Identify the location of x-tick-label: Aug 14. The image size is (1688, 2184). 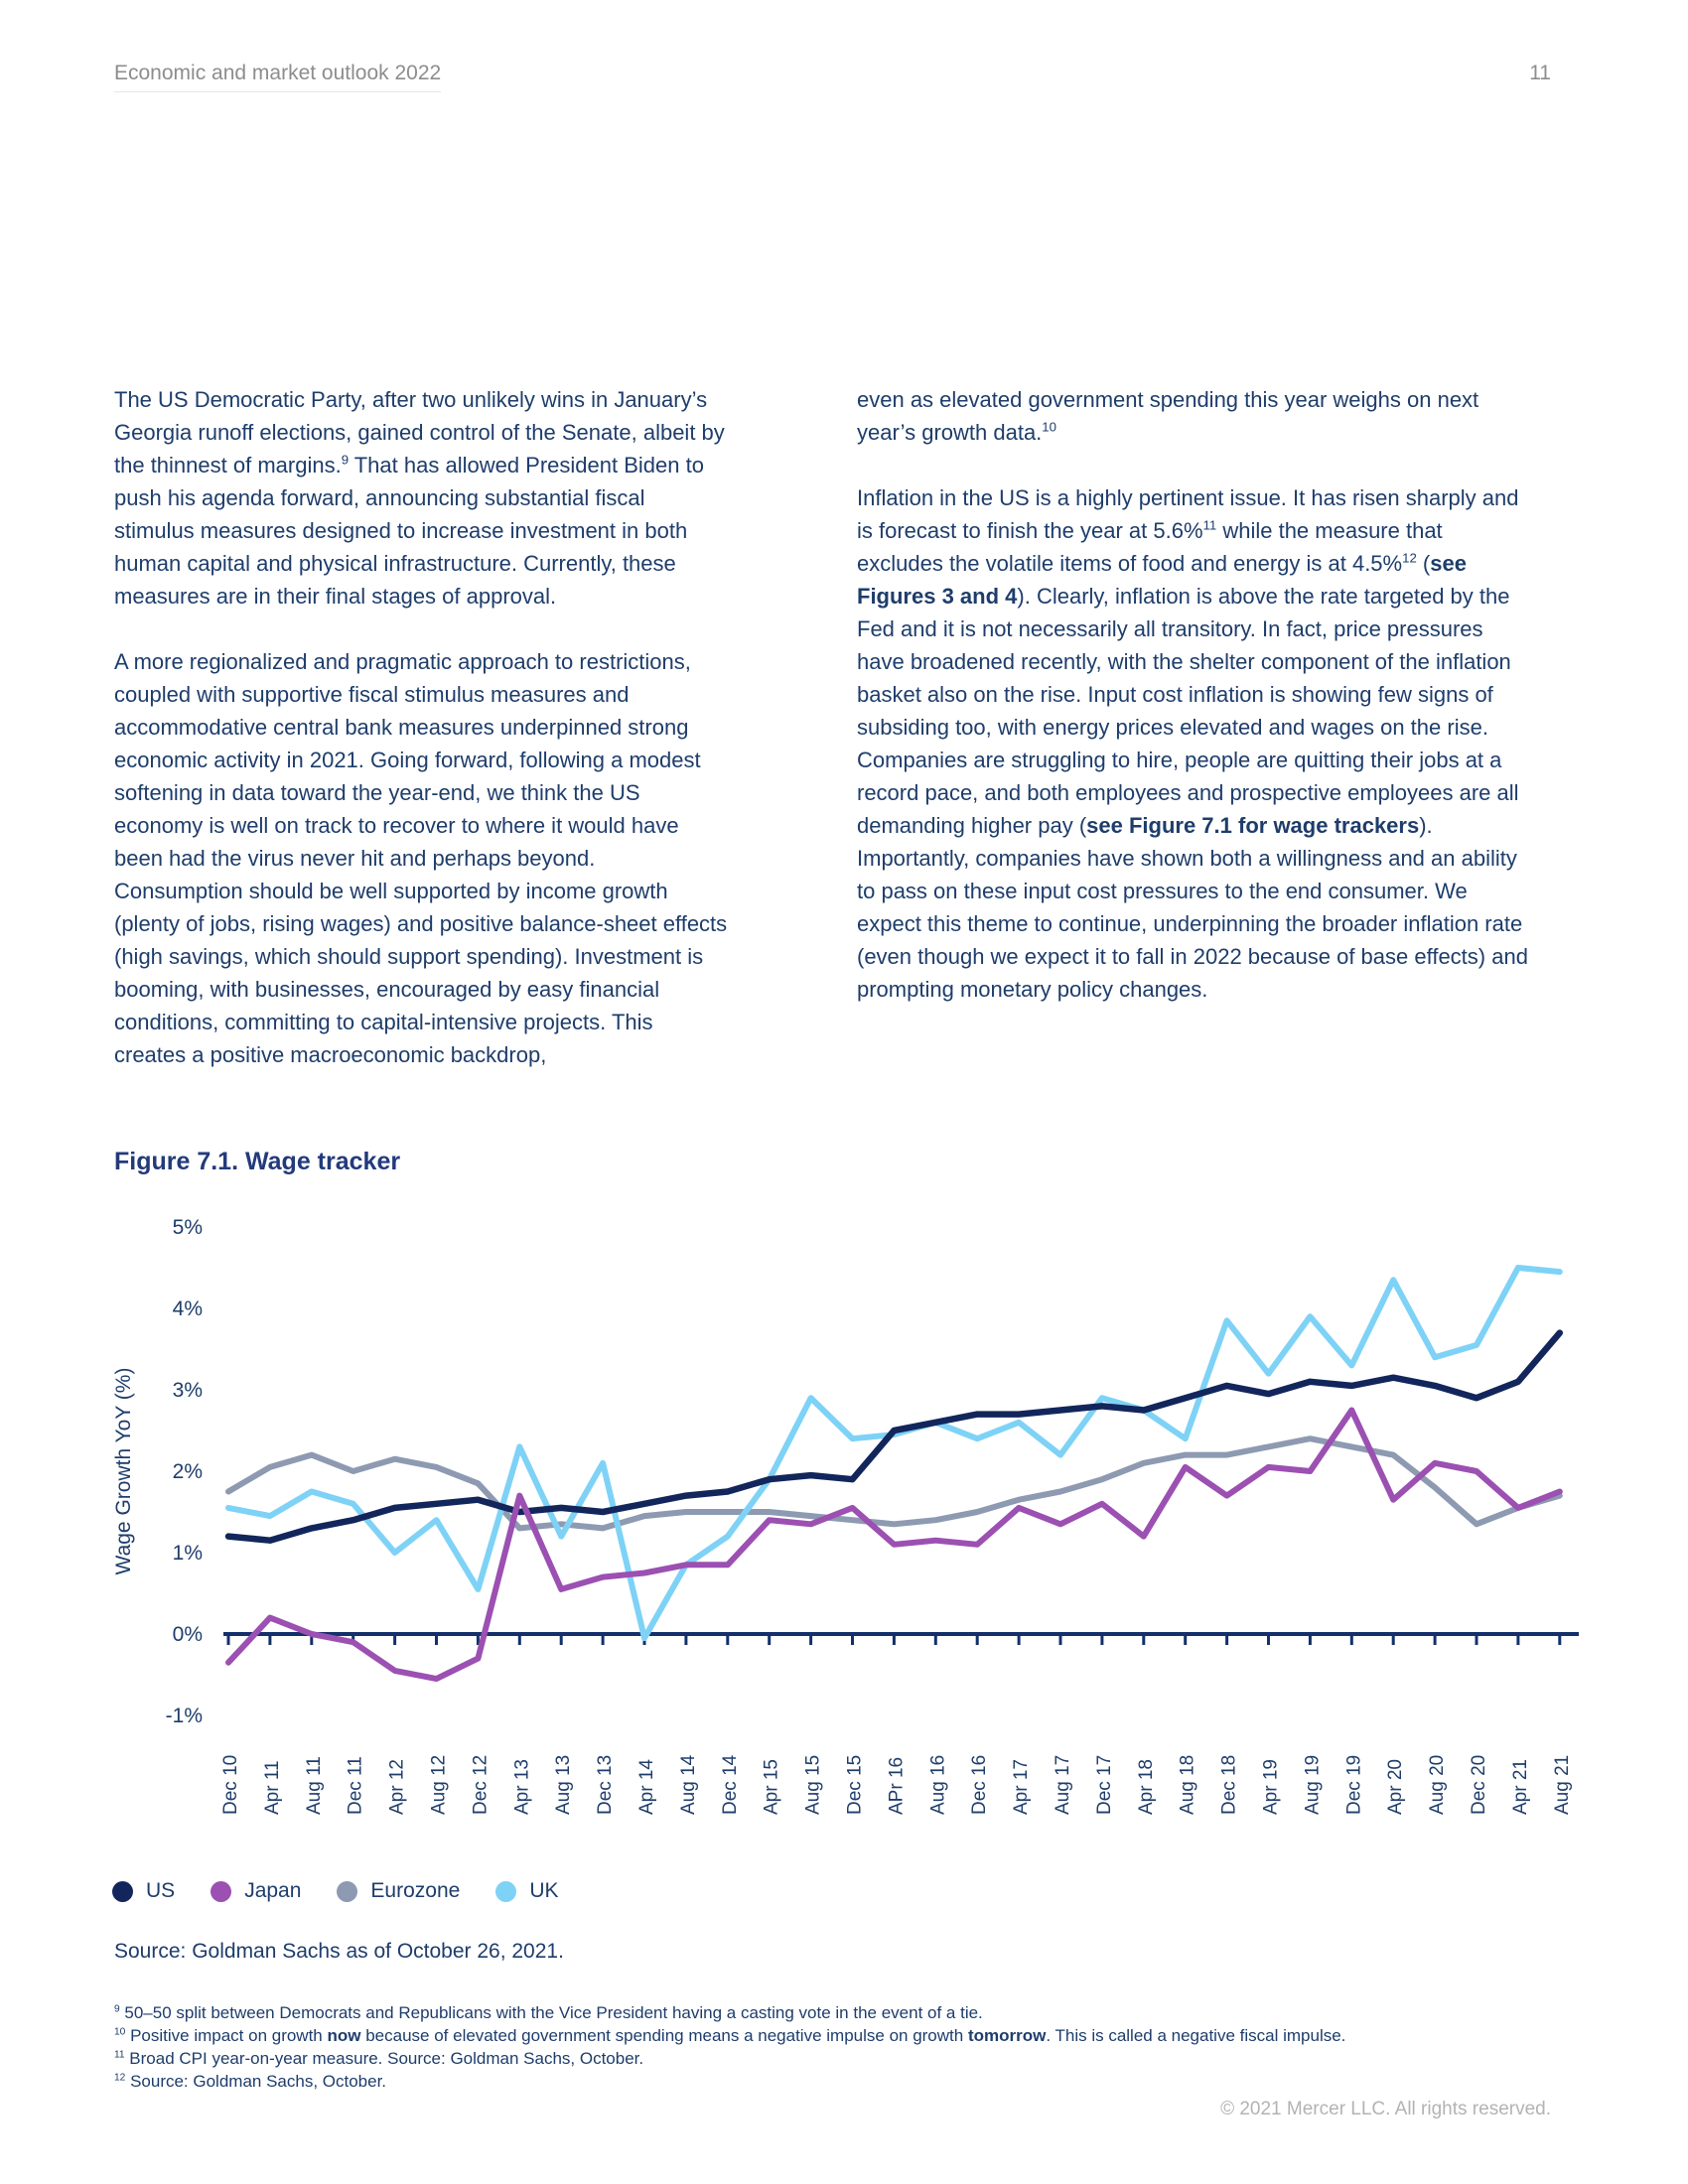
(688, 1784).